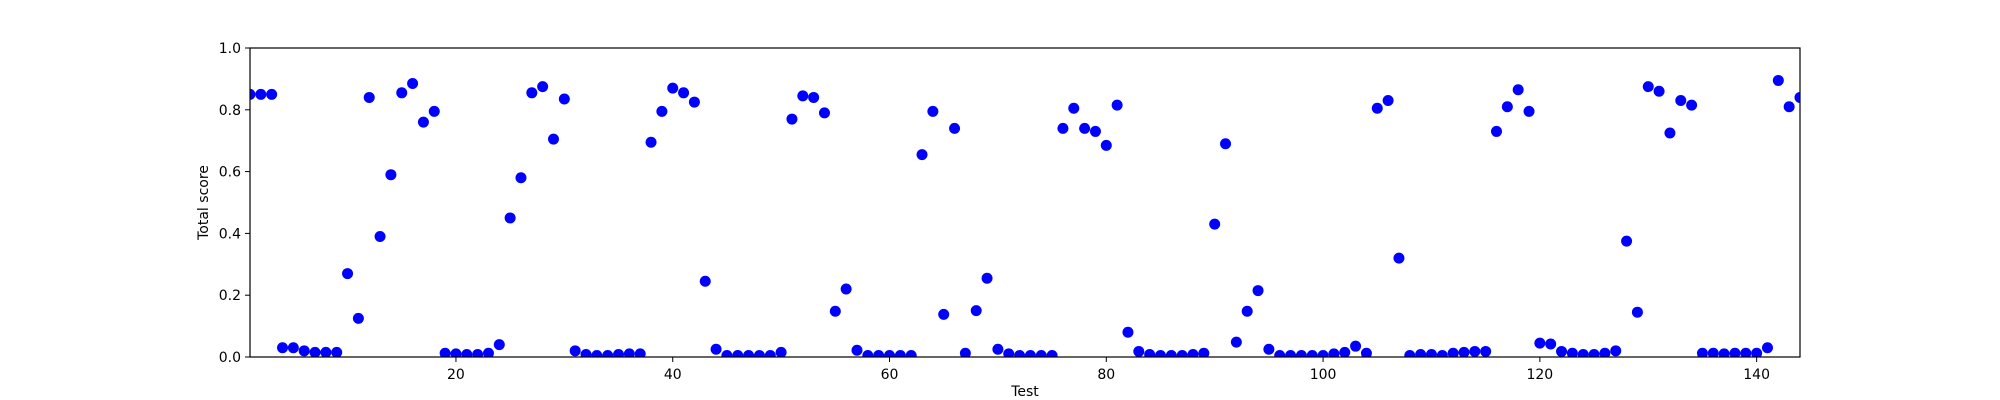 This screenshot has width=2000, height=400. What do you see at coordinates (673, 375) in the screenshot?
I see `x-tick-label: 40` at bounding box center [673, 375].